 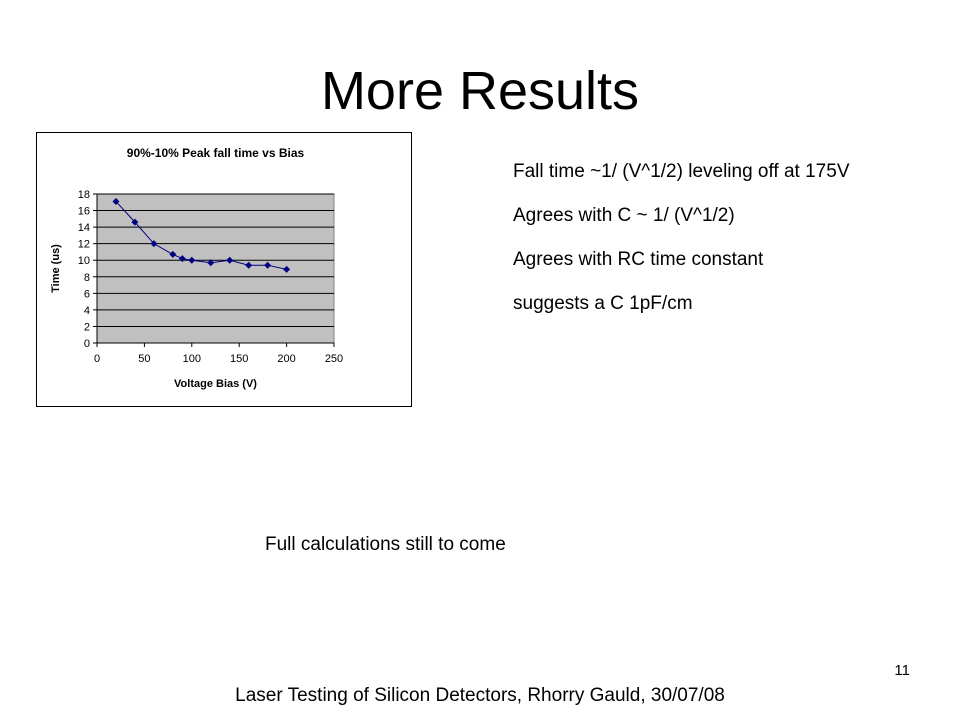 What do you see at coordinates (144, 359) in the screenshot?
I see `x-tick-label: 50` at bounding box center [144, 359].